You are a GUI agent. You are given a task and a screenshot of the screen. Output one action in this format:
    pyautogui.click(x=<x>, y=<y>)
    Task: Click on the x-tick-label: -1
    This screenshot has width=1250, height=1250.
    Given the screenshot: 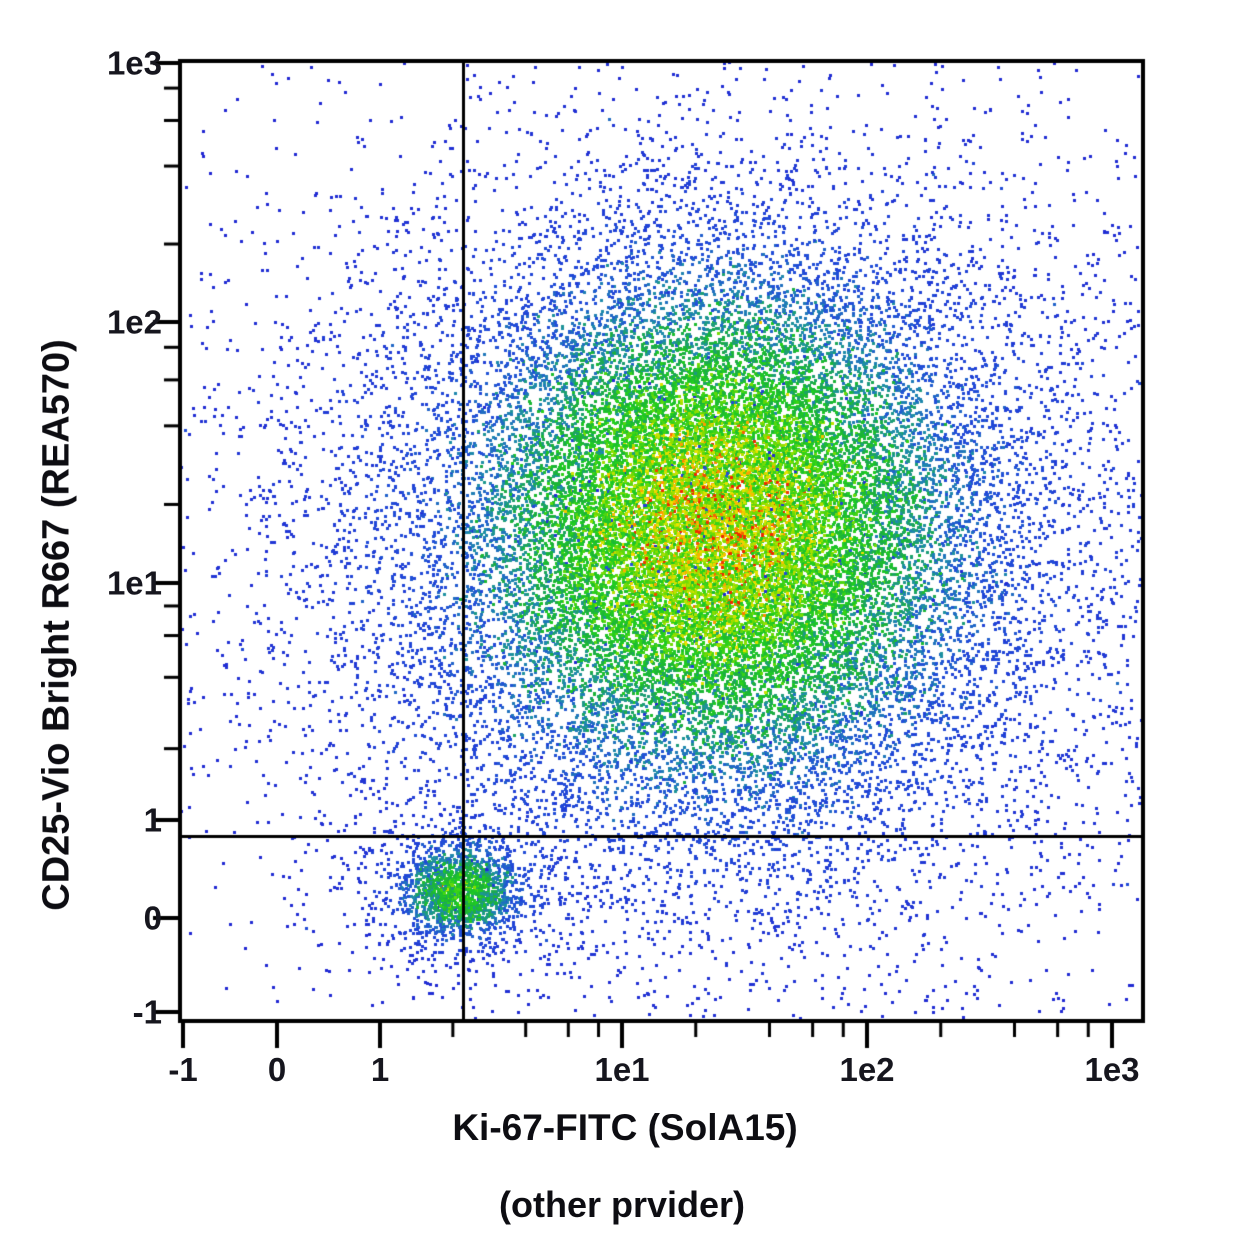 What is the action you would take?
    pyautogui.click(x=183, y=1069)
    